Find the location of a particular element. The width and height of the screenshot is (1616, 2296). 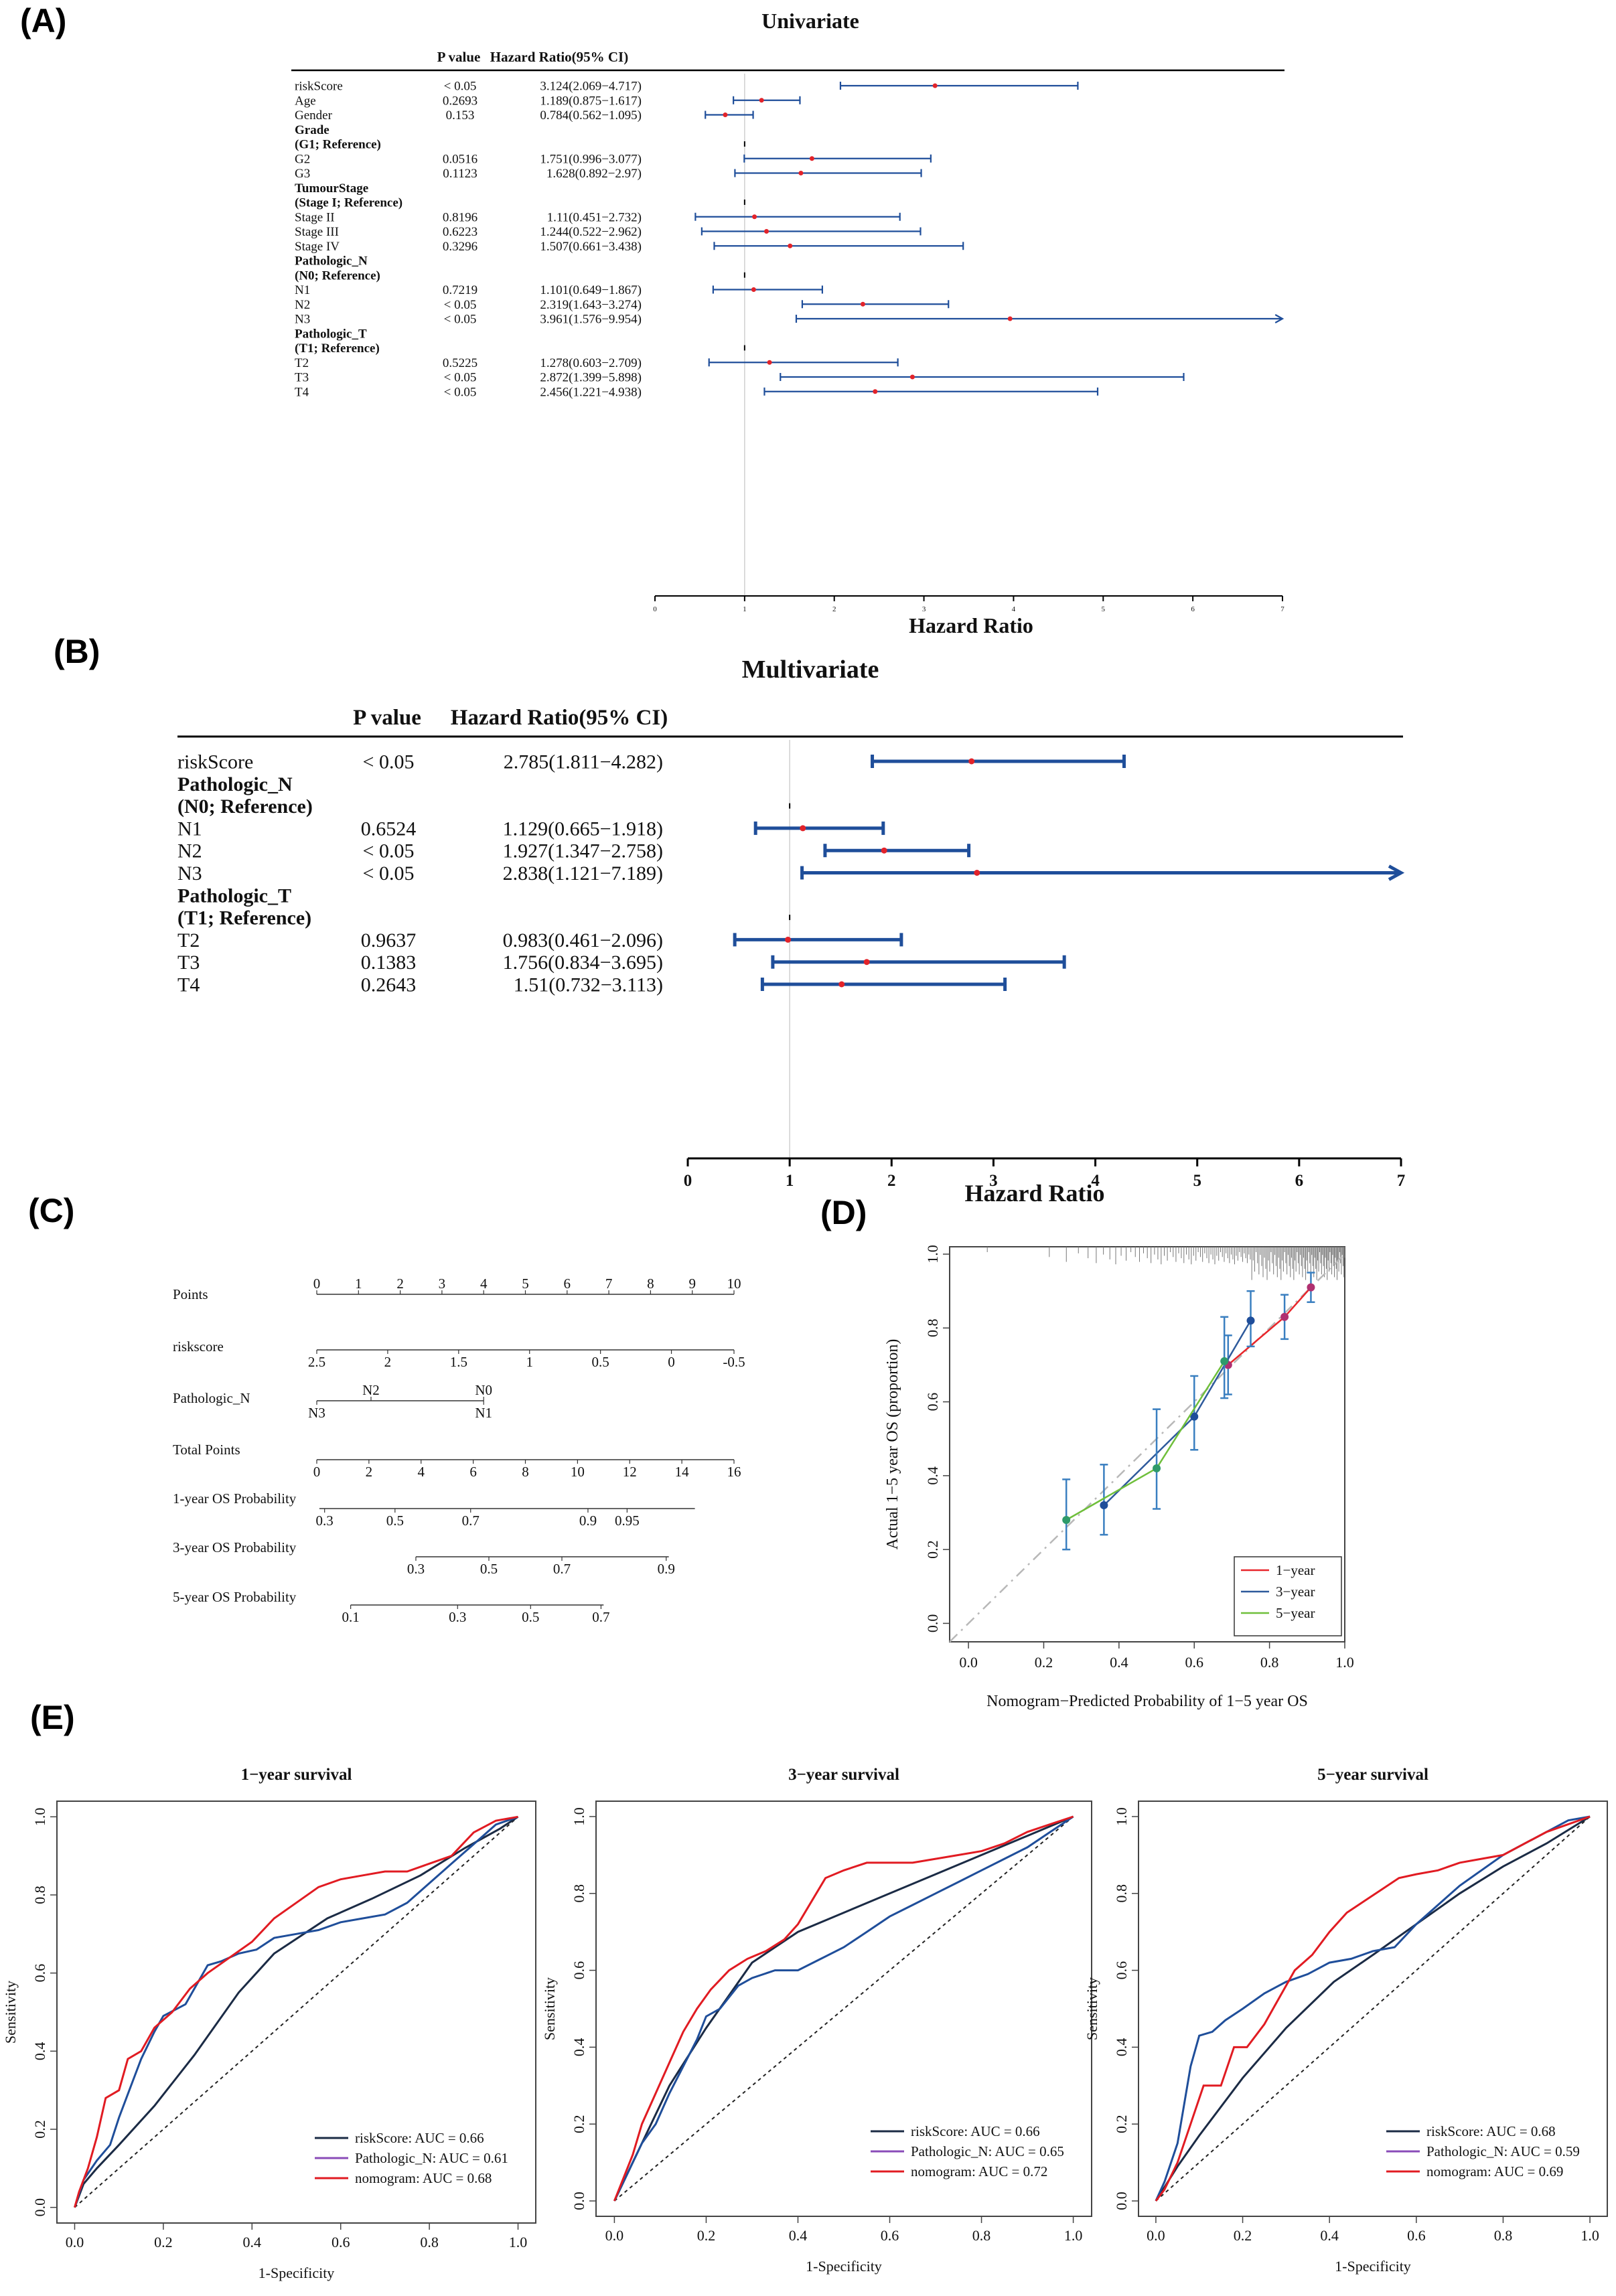

y-tick-label: 1.0 is located at coordinates (932, 1254).